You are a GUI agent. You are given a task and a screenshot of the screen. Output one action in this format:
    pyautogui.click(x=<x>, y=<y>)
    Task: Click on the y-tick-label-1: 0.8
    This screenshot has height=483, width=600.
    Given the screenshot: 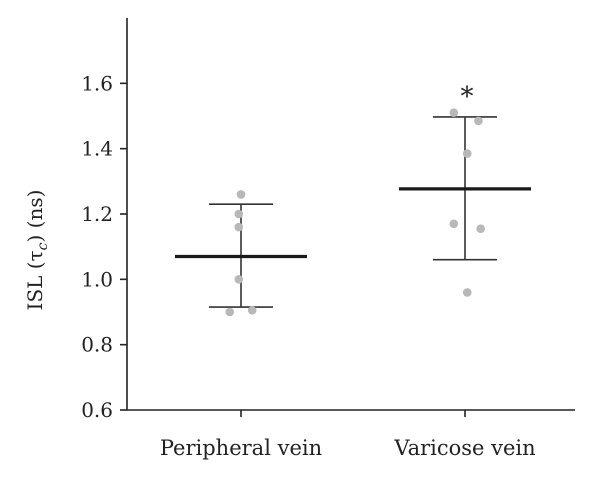 What is the action you would take?
    pyautogui.click(x=97, y=345)
    